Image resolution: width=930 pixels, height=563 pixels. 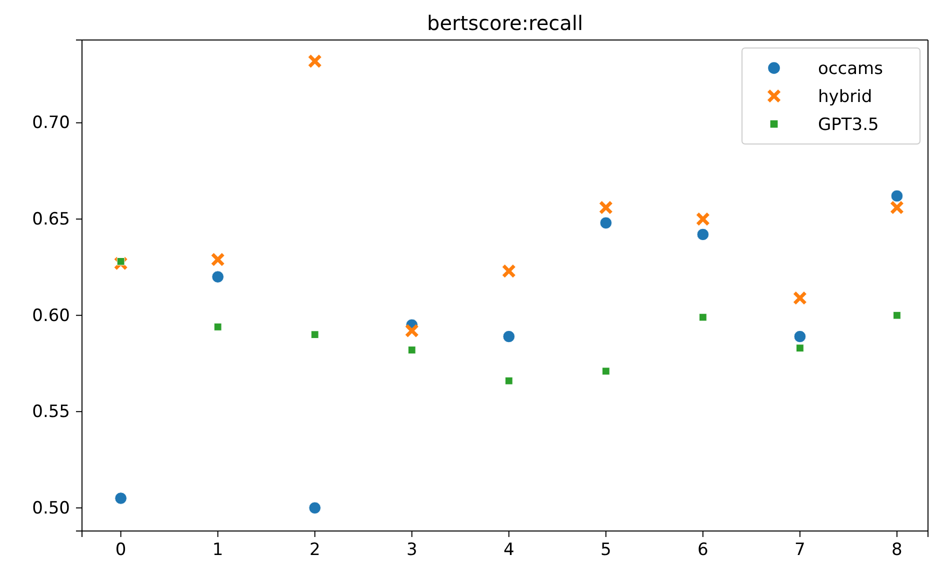 I want to click on x-tick-label: 2, so click(x=314, y=550).